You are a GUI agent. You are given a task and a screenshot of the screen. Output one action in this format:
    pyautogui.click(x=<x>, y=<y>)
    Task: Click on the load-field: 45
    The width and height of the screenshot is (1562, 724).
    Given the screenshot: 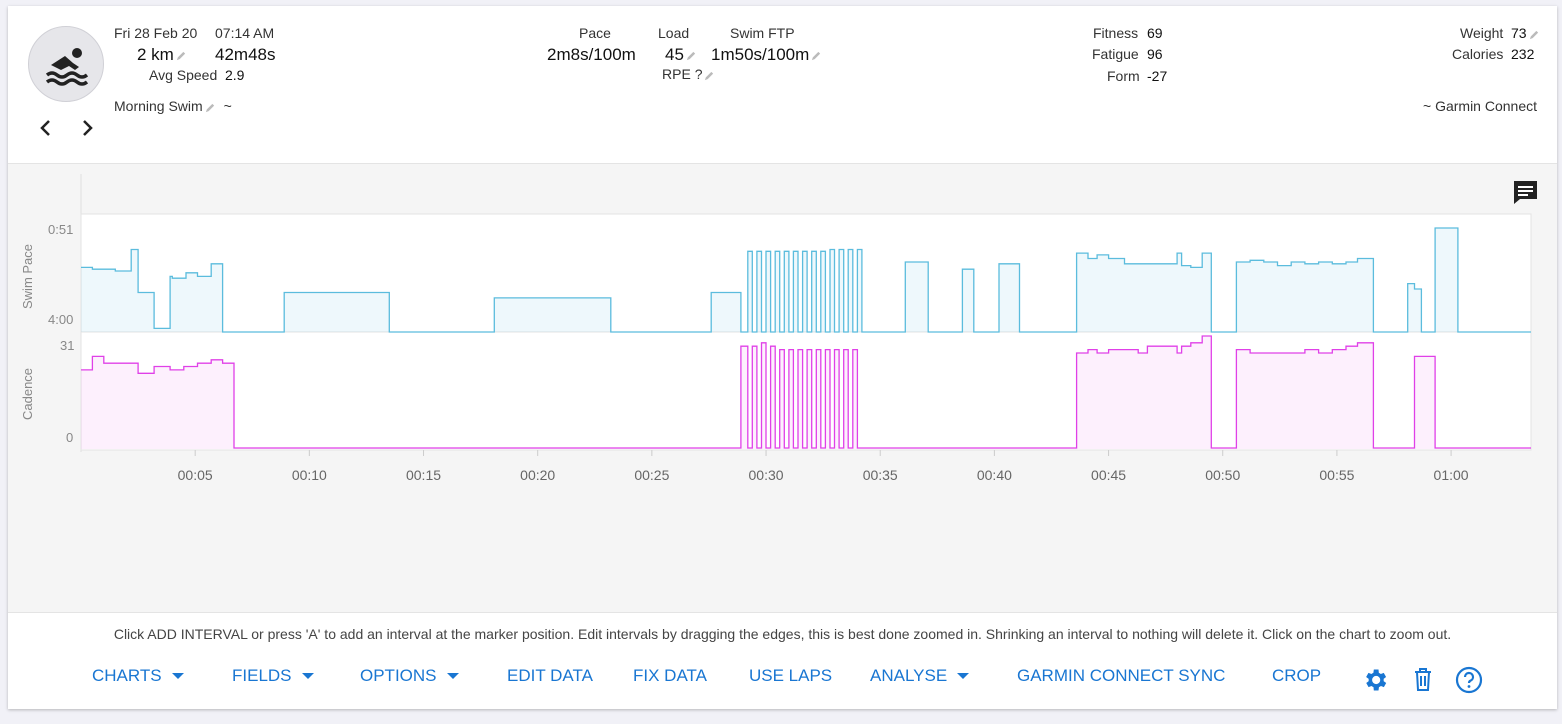 What is the action you would take?
    pyautogui.click(x=681, y=55)
    